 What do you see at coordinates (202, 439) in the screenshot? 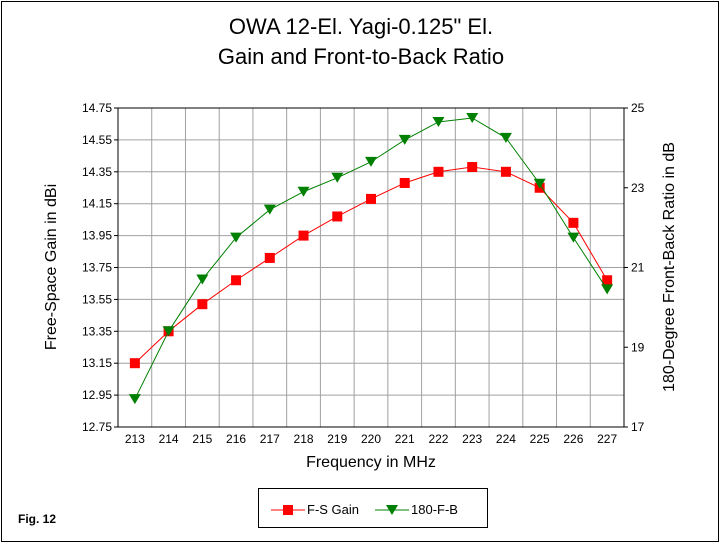
I see `x-tick-label: 215` at bounding box center [202, 439].